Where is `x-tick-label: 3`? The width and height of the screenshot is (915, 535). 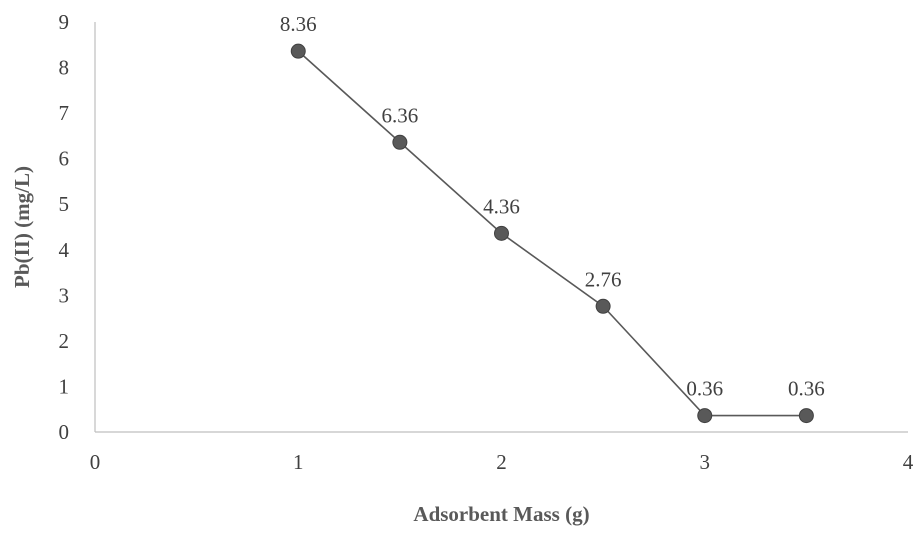 x-tick-label: 3 is located at coordinates (705, 462).